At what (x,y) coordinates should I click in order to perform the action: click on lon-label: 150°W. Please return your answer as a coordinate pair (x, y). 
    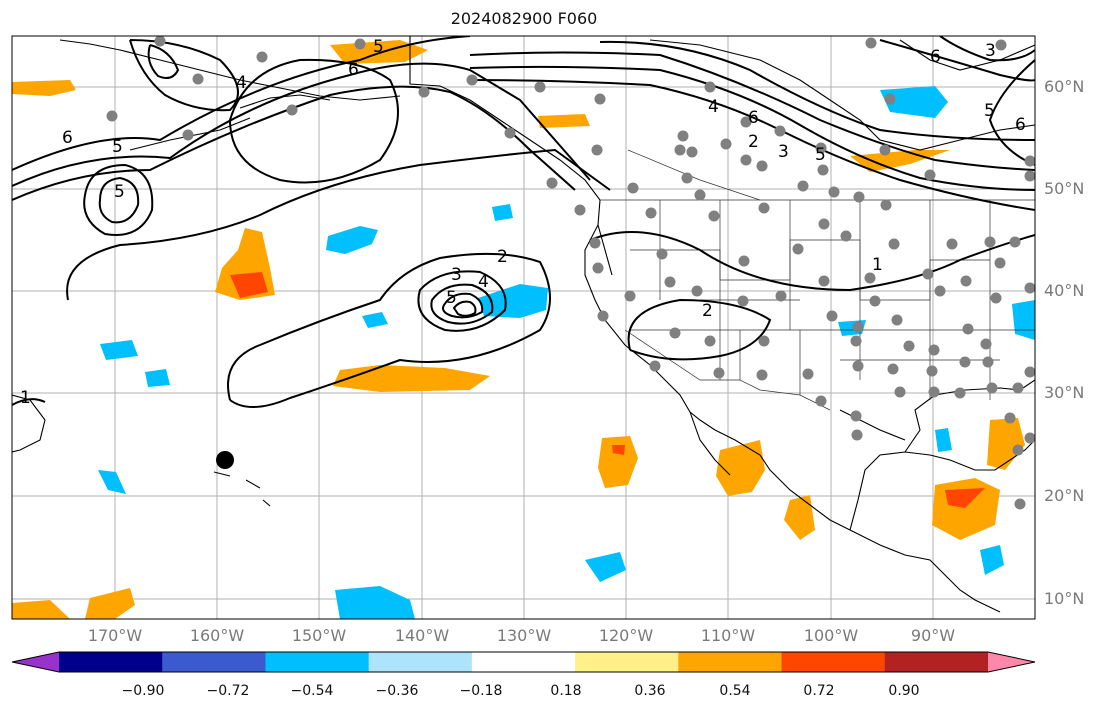
    Looking at the image, I should click on (319, 635).